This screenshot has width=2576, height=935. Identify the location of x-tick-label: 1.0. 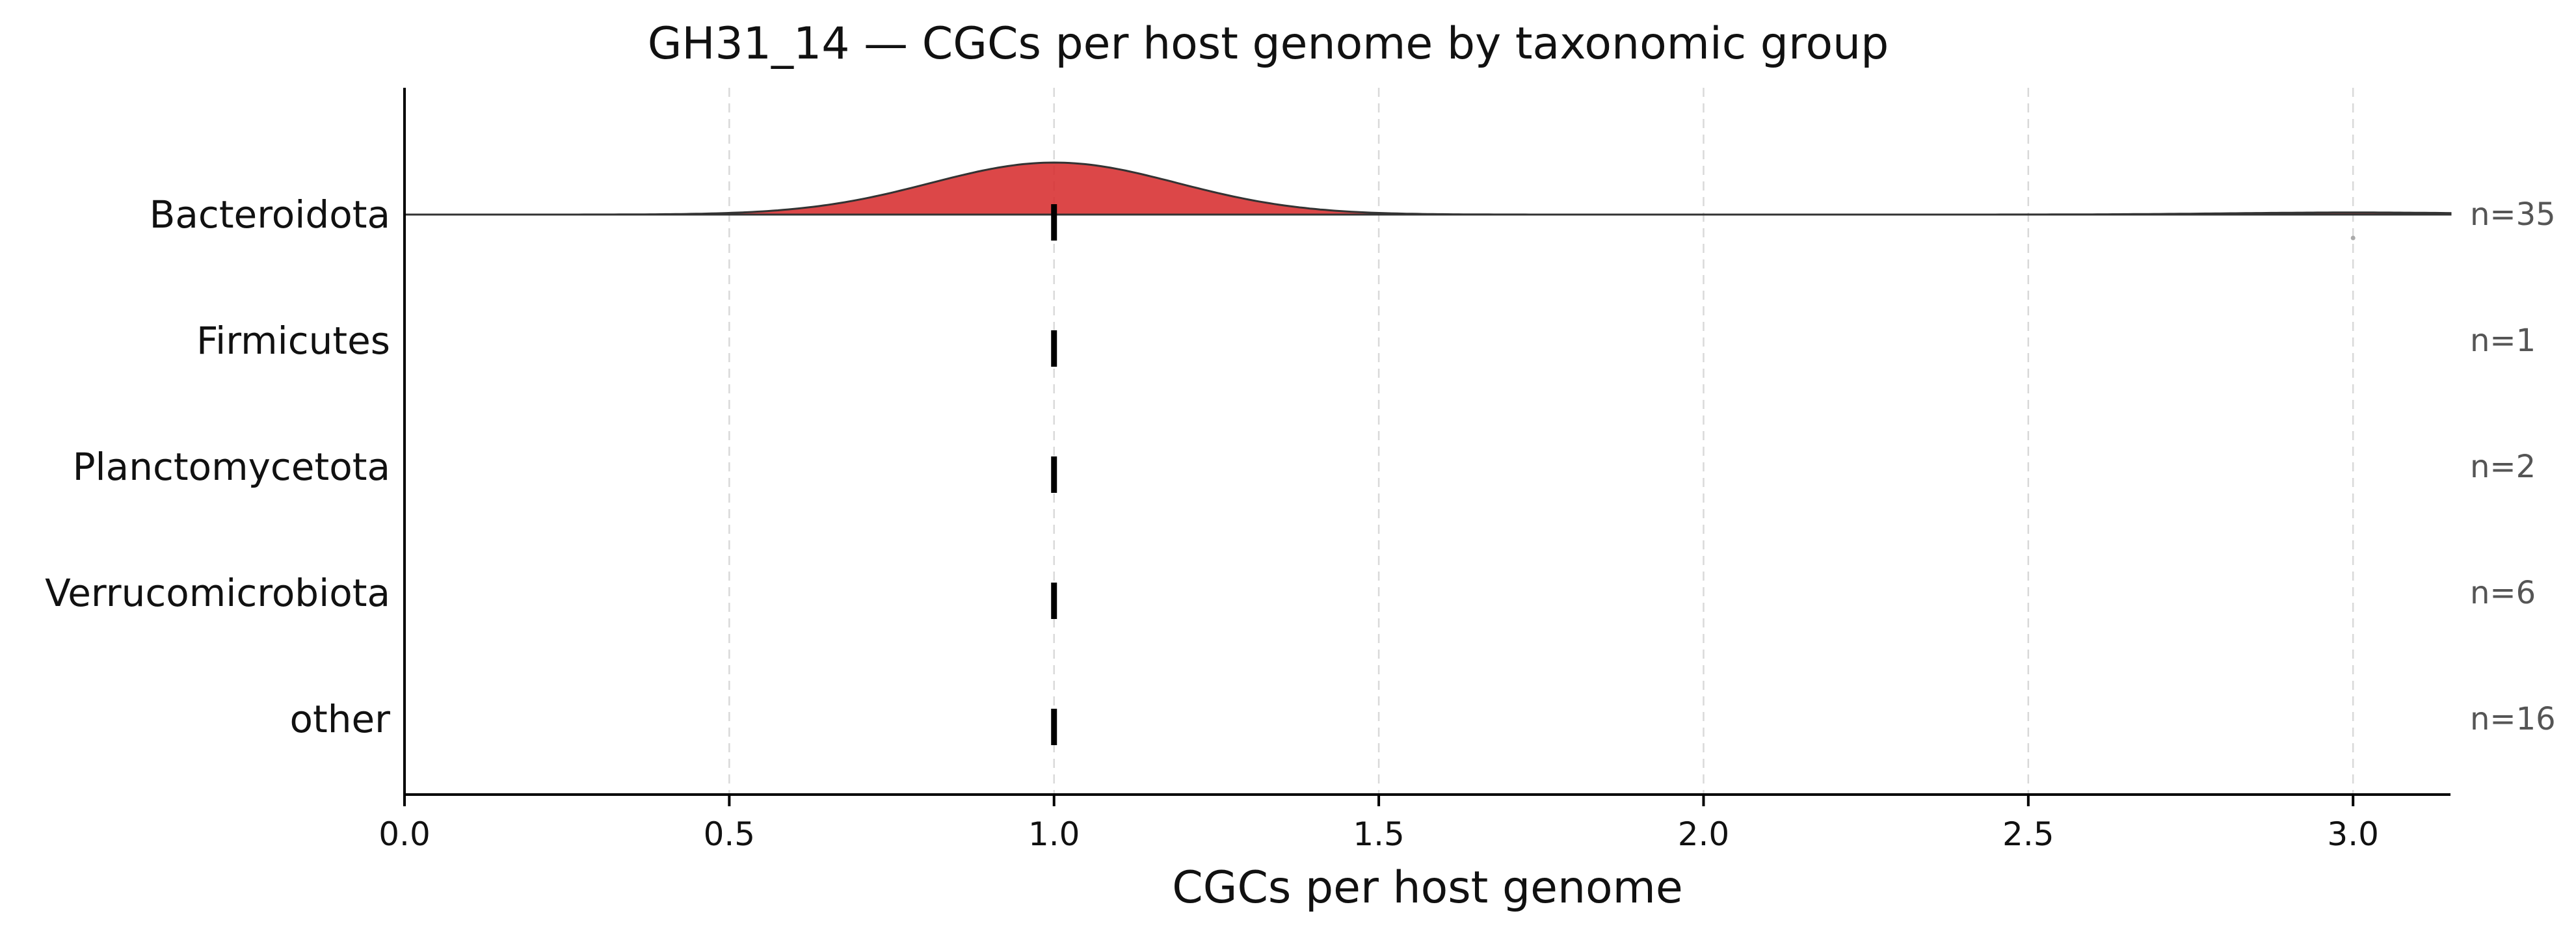
(1054, 834).